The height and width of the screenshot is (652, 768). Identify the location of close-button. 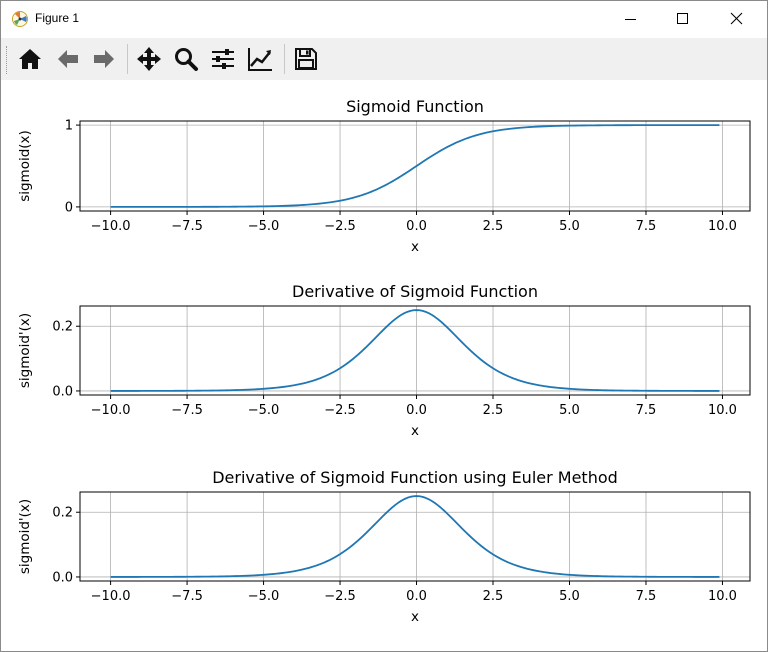
(738, 19).